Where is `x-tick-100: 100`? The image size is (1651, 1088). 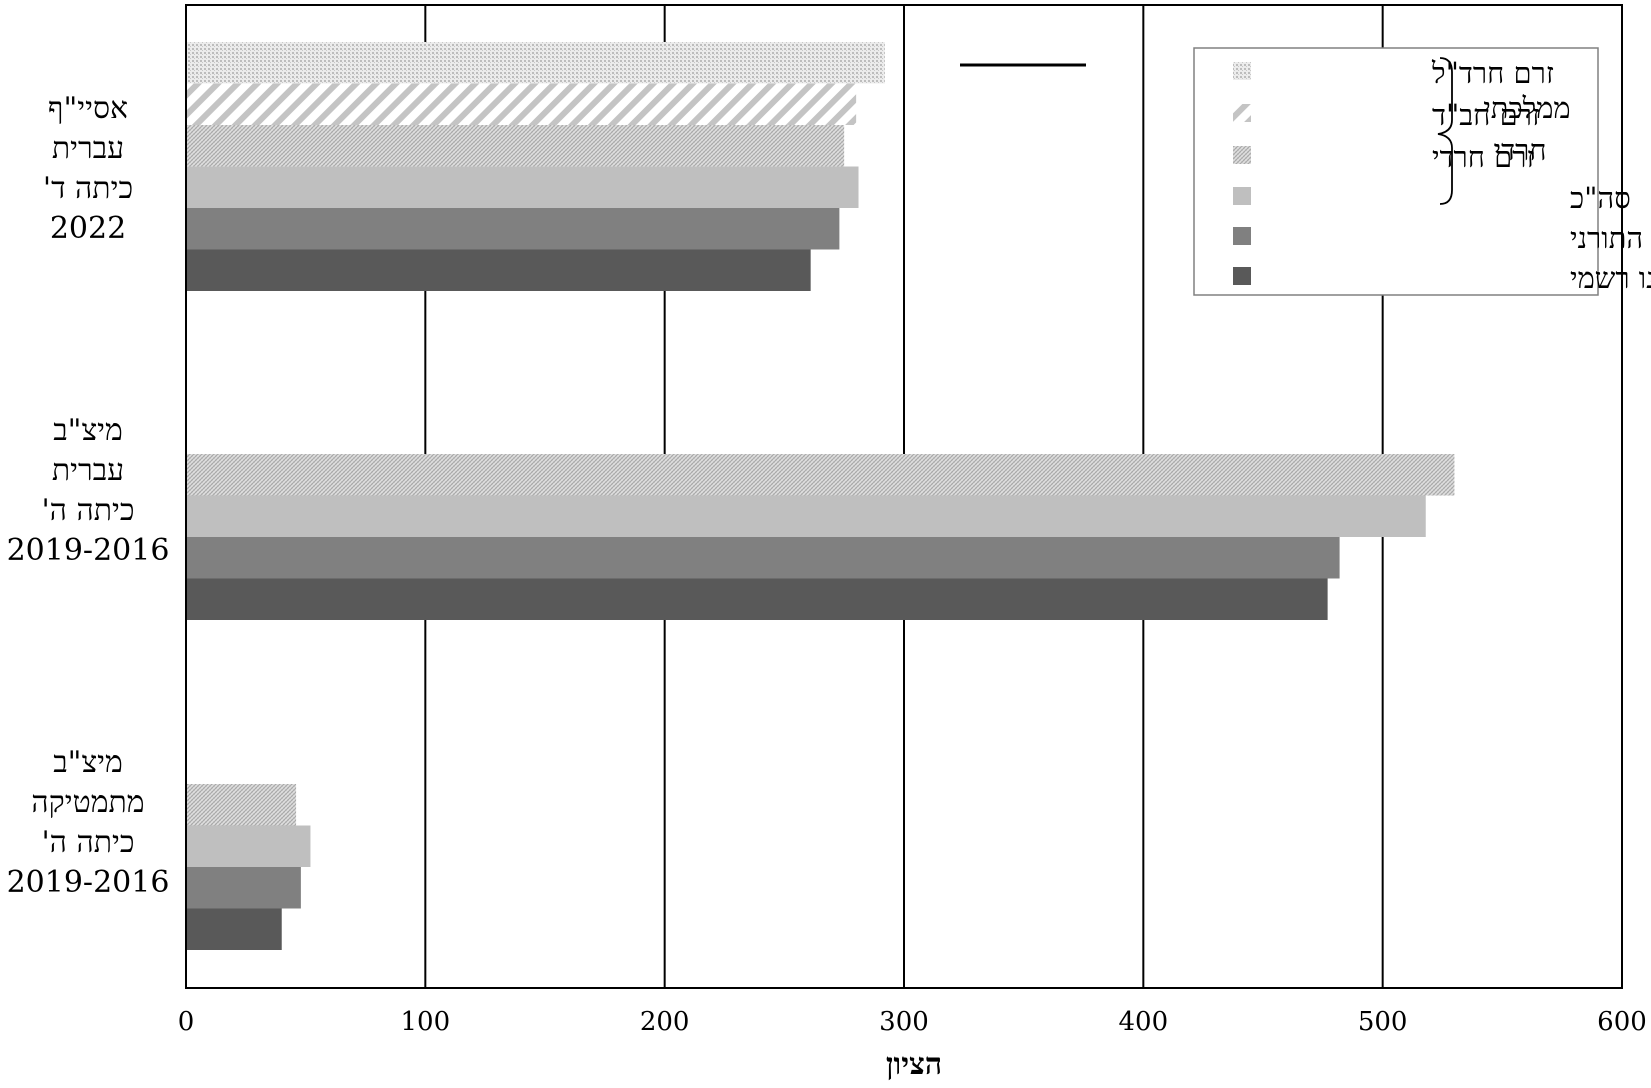 x-tick-100: 100 is located at coordinates (426, 1022).